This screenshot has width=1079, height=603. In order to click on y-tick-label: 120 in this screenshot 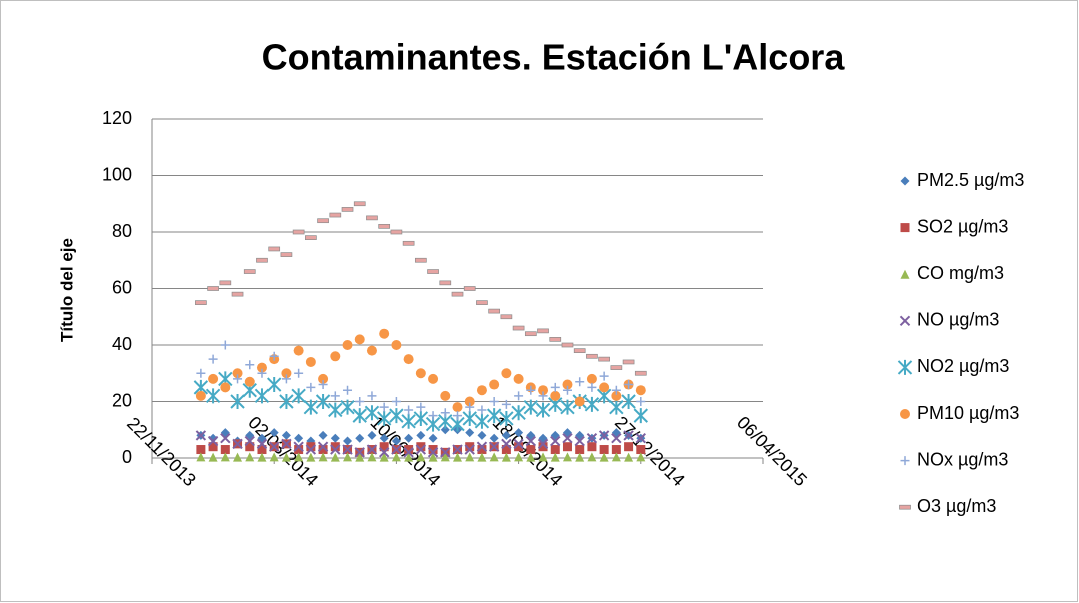, I will do `click(117, 118)`.